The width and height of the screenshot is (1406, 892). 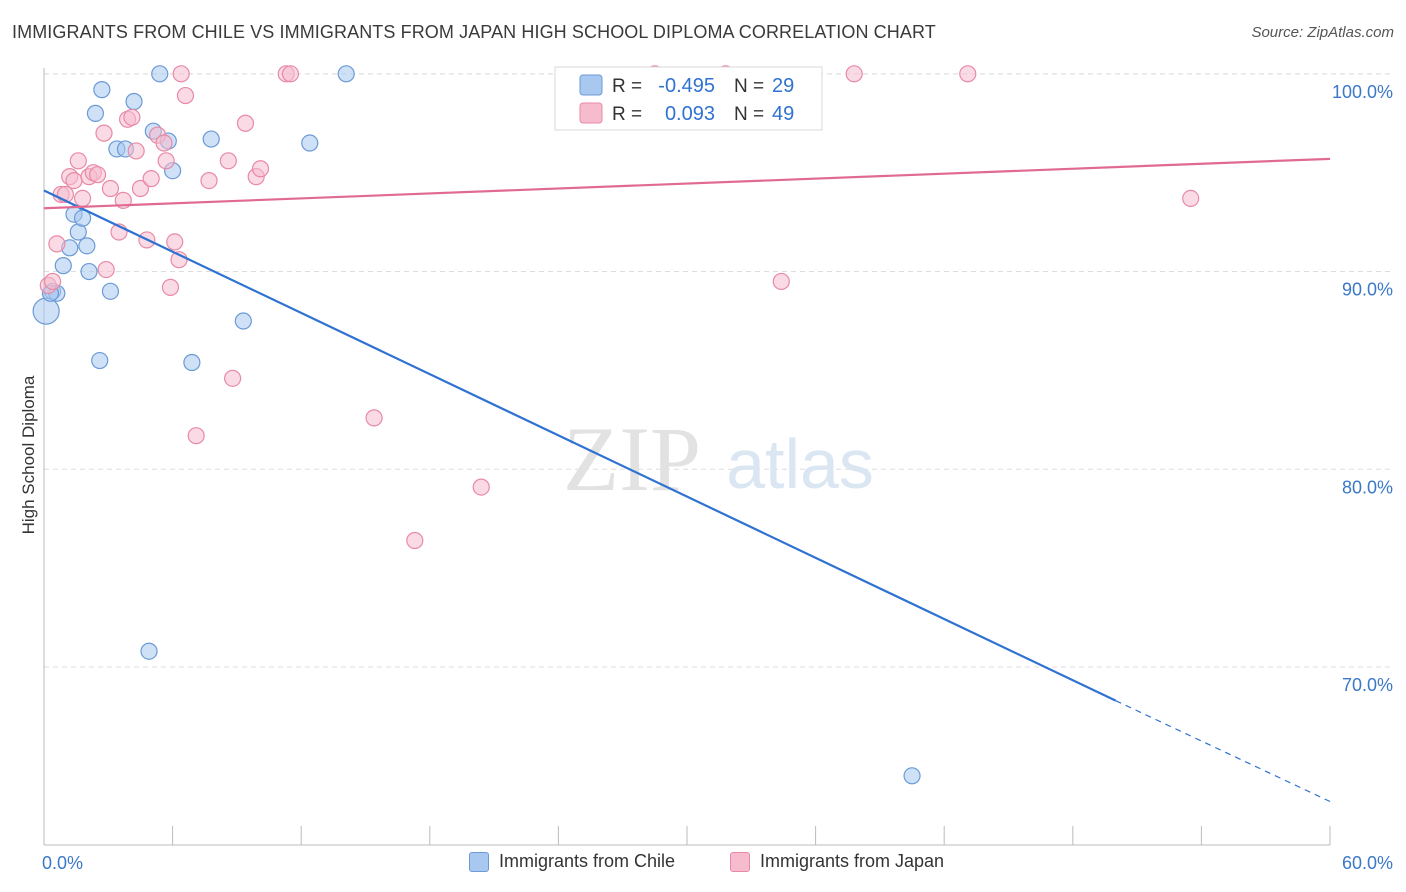 I want to click on legend-label-chile: Immigrants from Chile, so click(x=587, y=861).